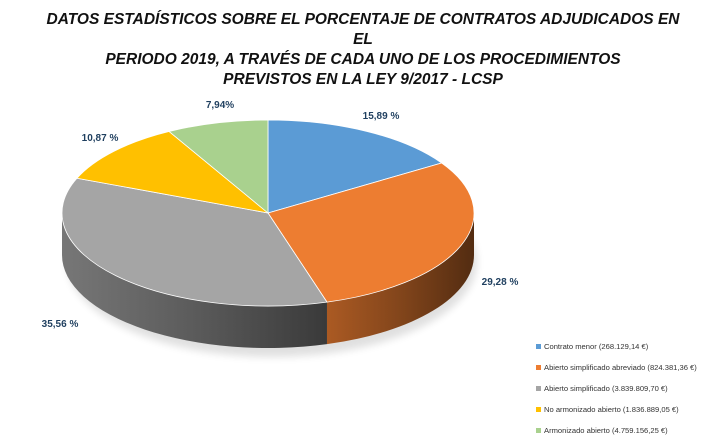 This screenshot has height=442, width=726. I want to click on legend-item: No armonizado abierto (1.836.889,05 €), so click(630, 409).